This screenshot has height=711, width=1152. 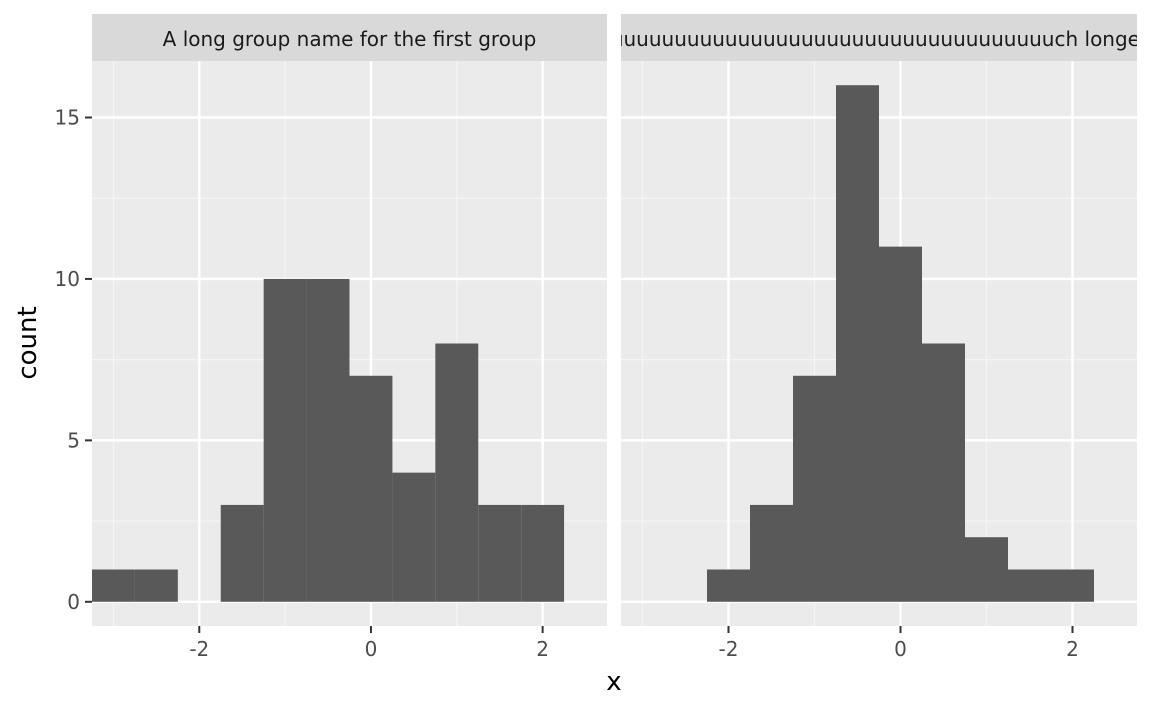 I want to click on y-tick-label: 5, so click(x=73, y=440).